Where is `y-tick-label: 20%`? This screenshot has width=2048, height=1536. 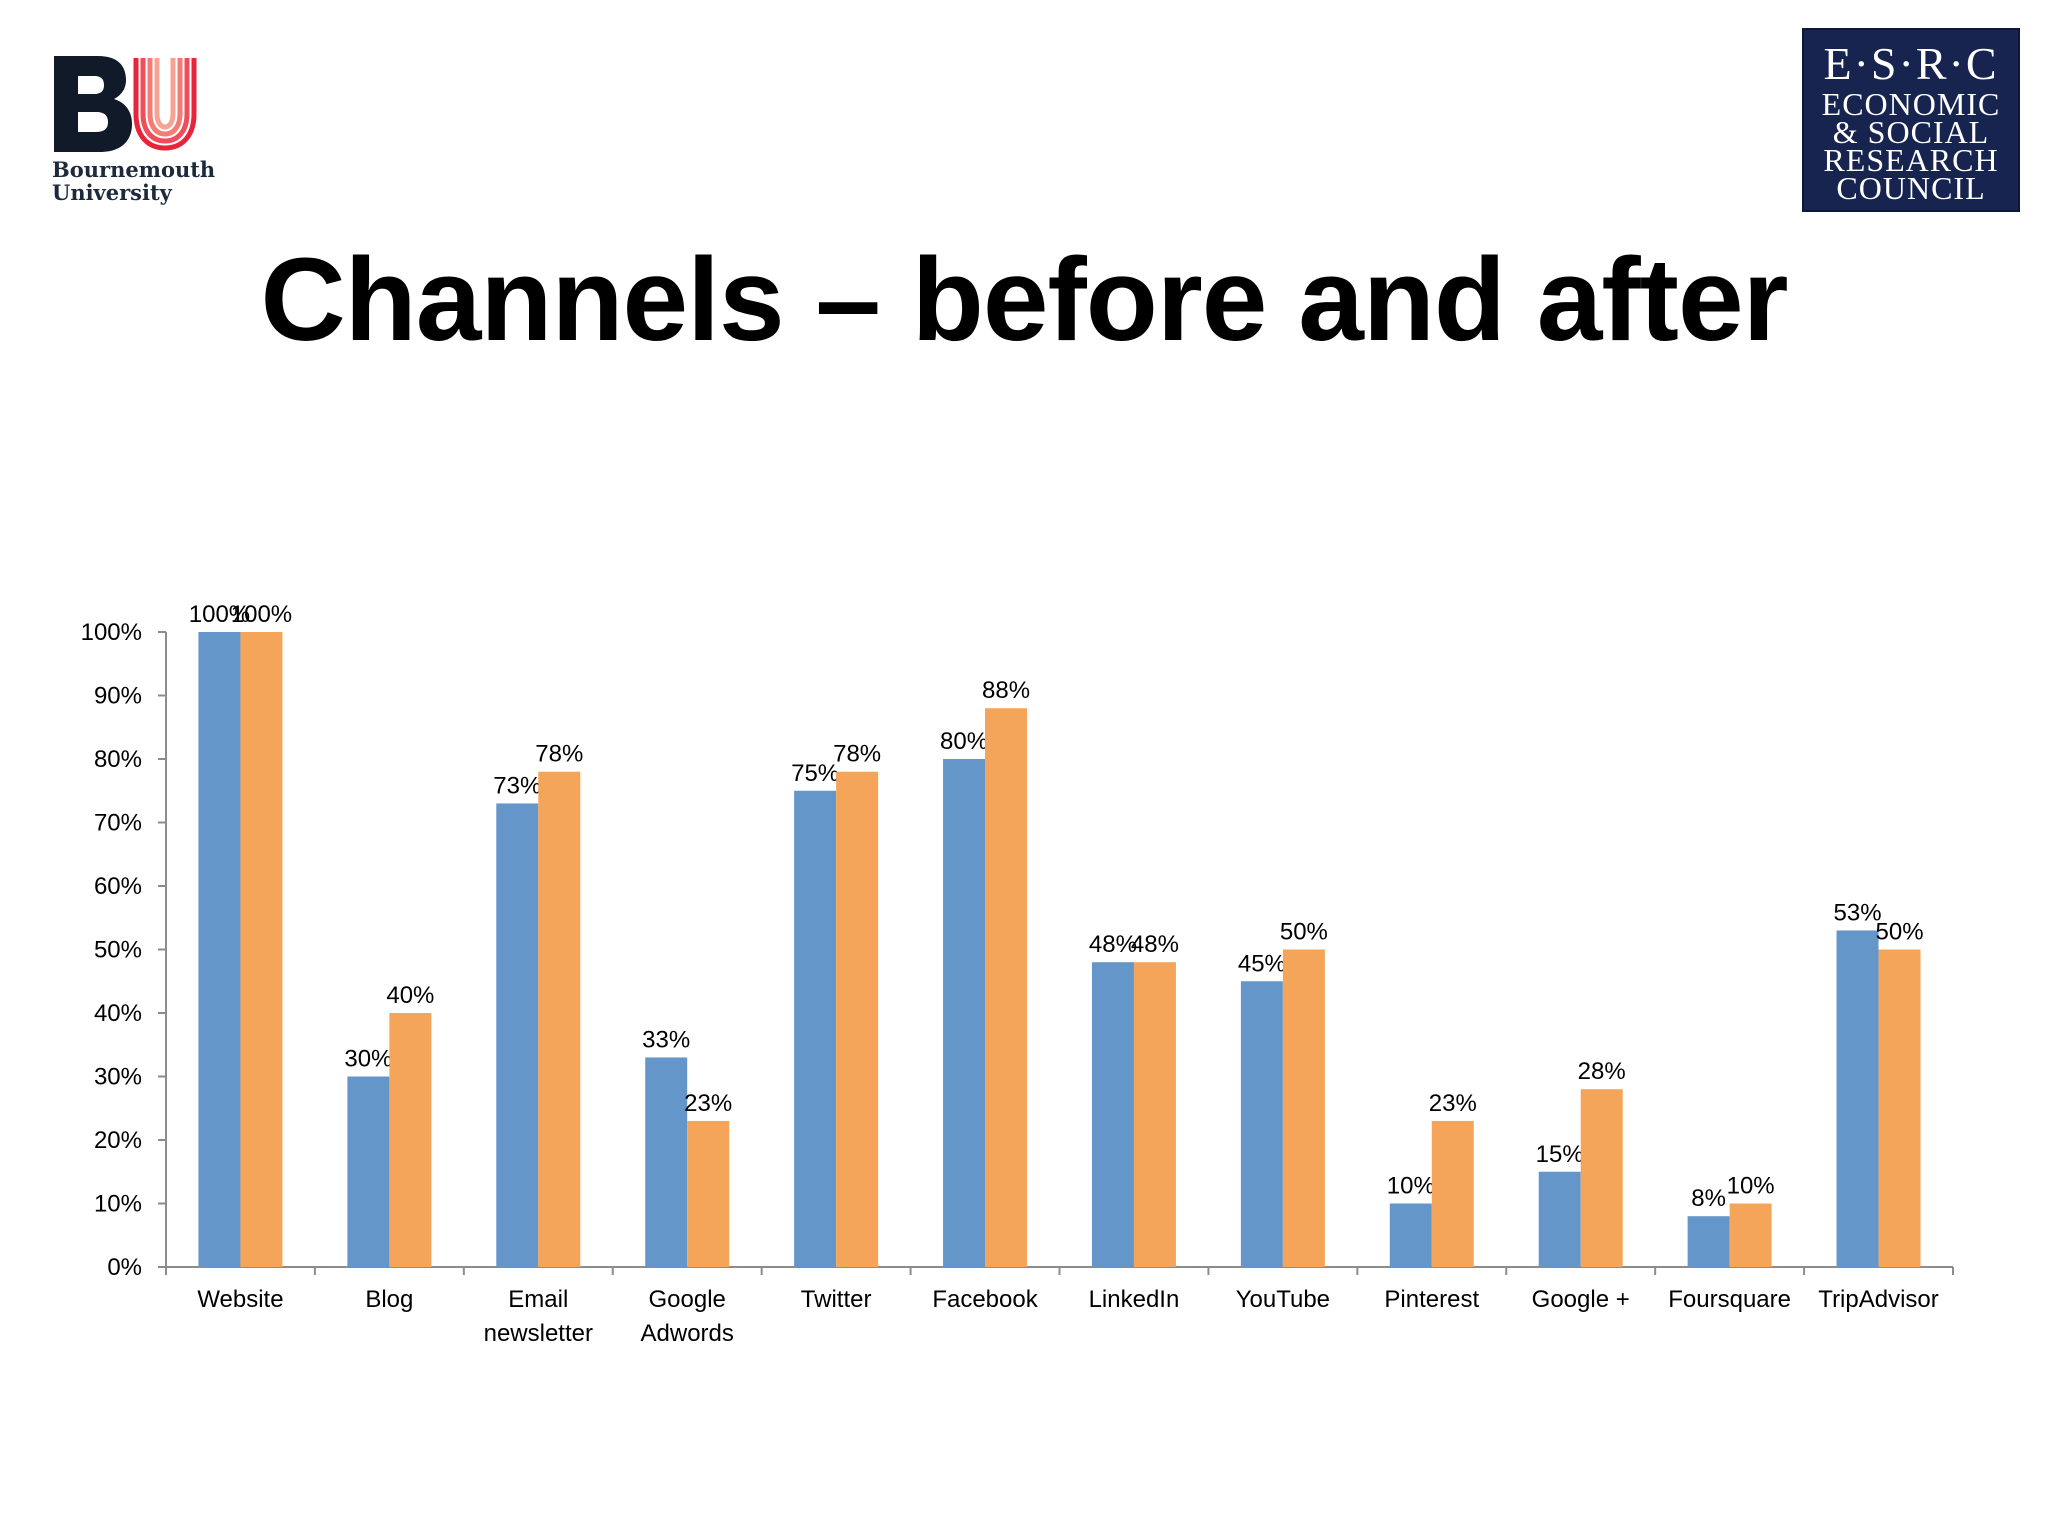 y-tick-label: 20% is located at coordinates (118, 1140).